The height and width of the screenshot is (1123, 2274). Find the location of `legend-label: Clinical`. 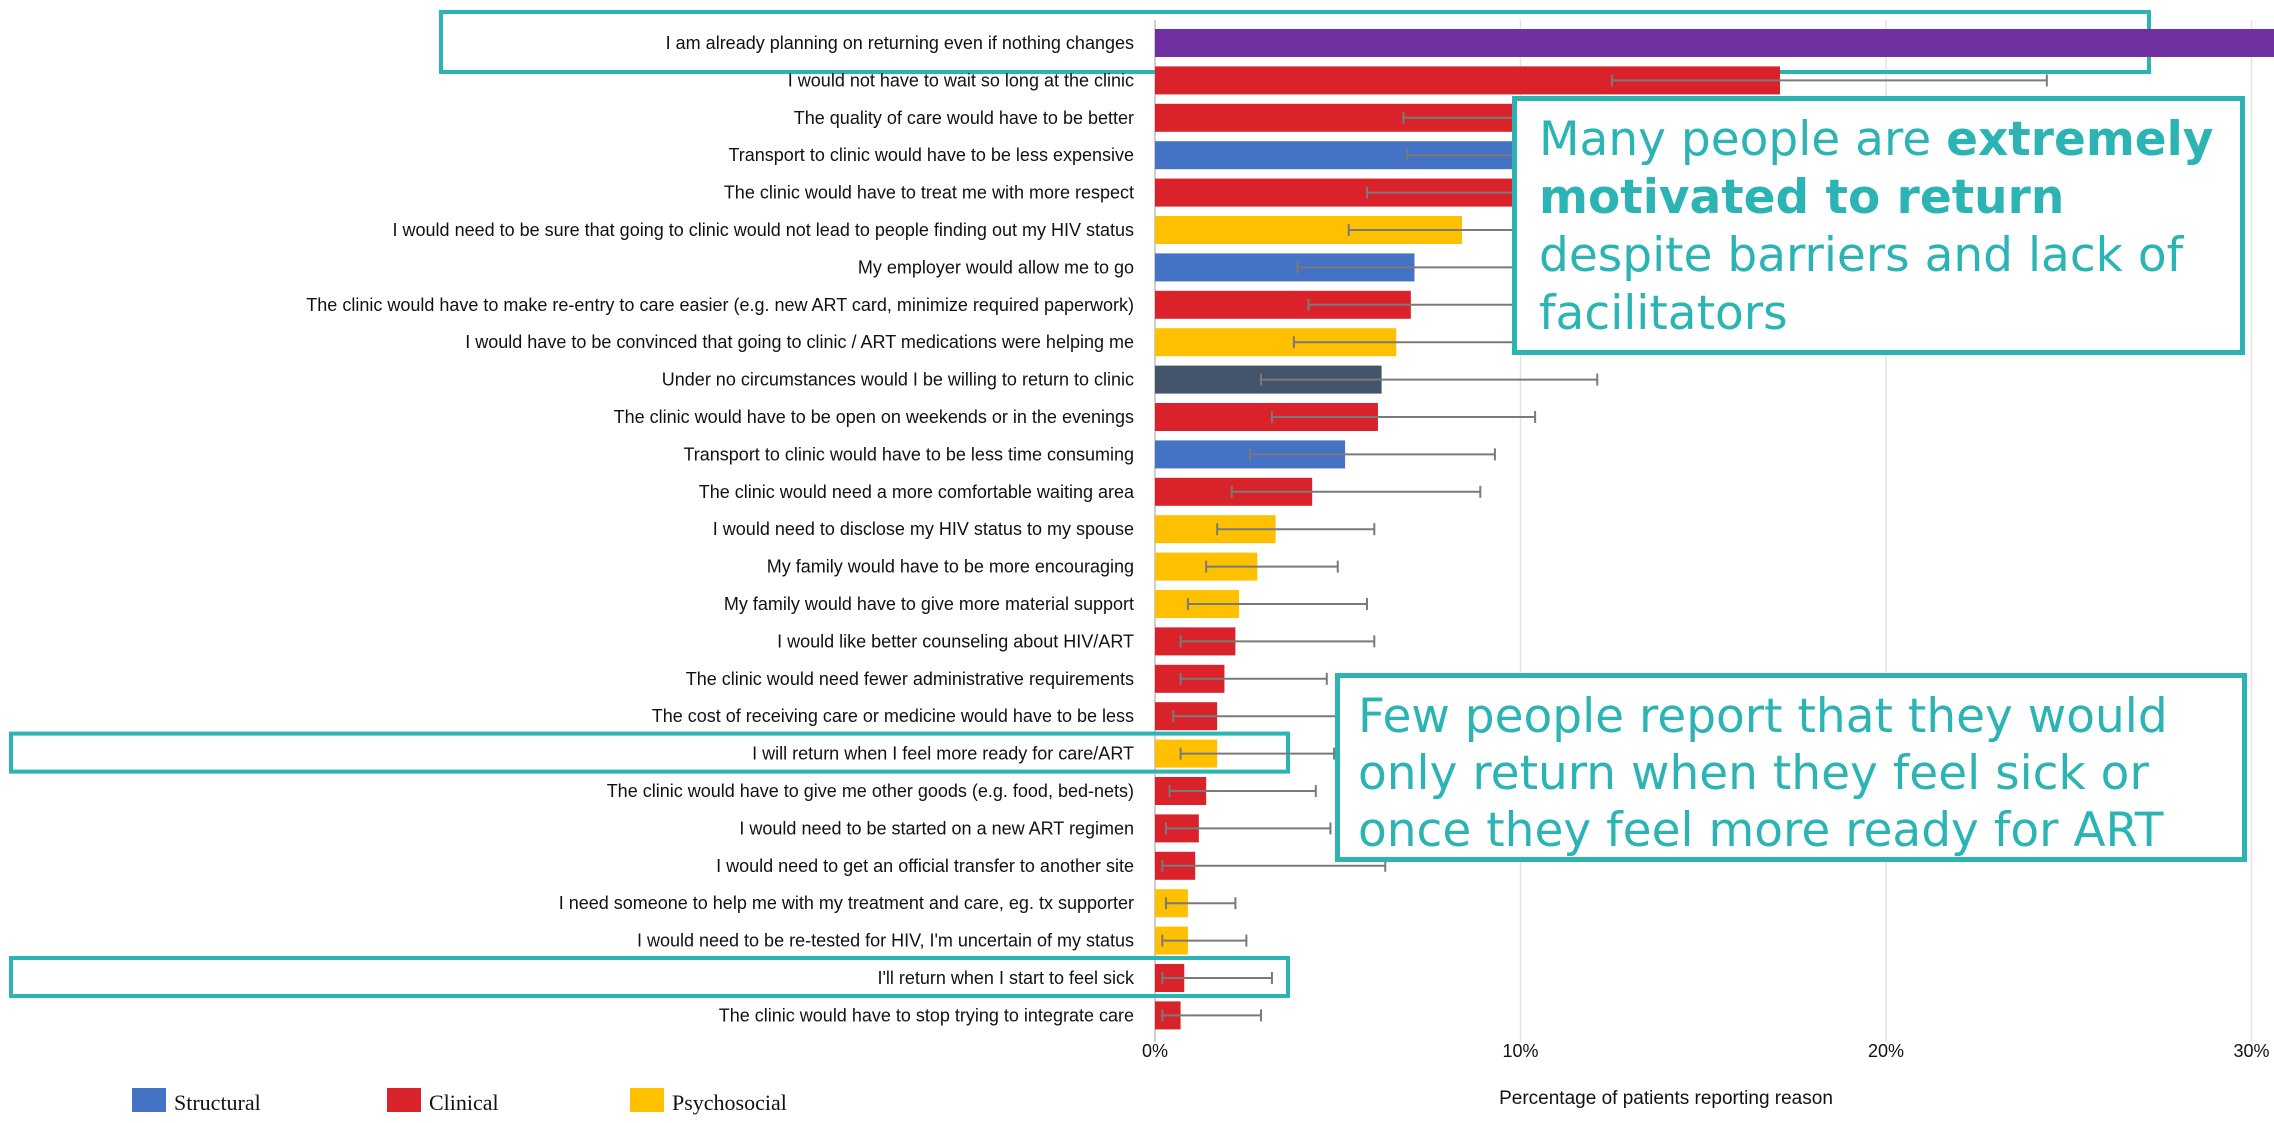

legend-label: Clinical is located at coordinates (464, 1102).